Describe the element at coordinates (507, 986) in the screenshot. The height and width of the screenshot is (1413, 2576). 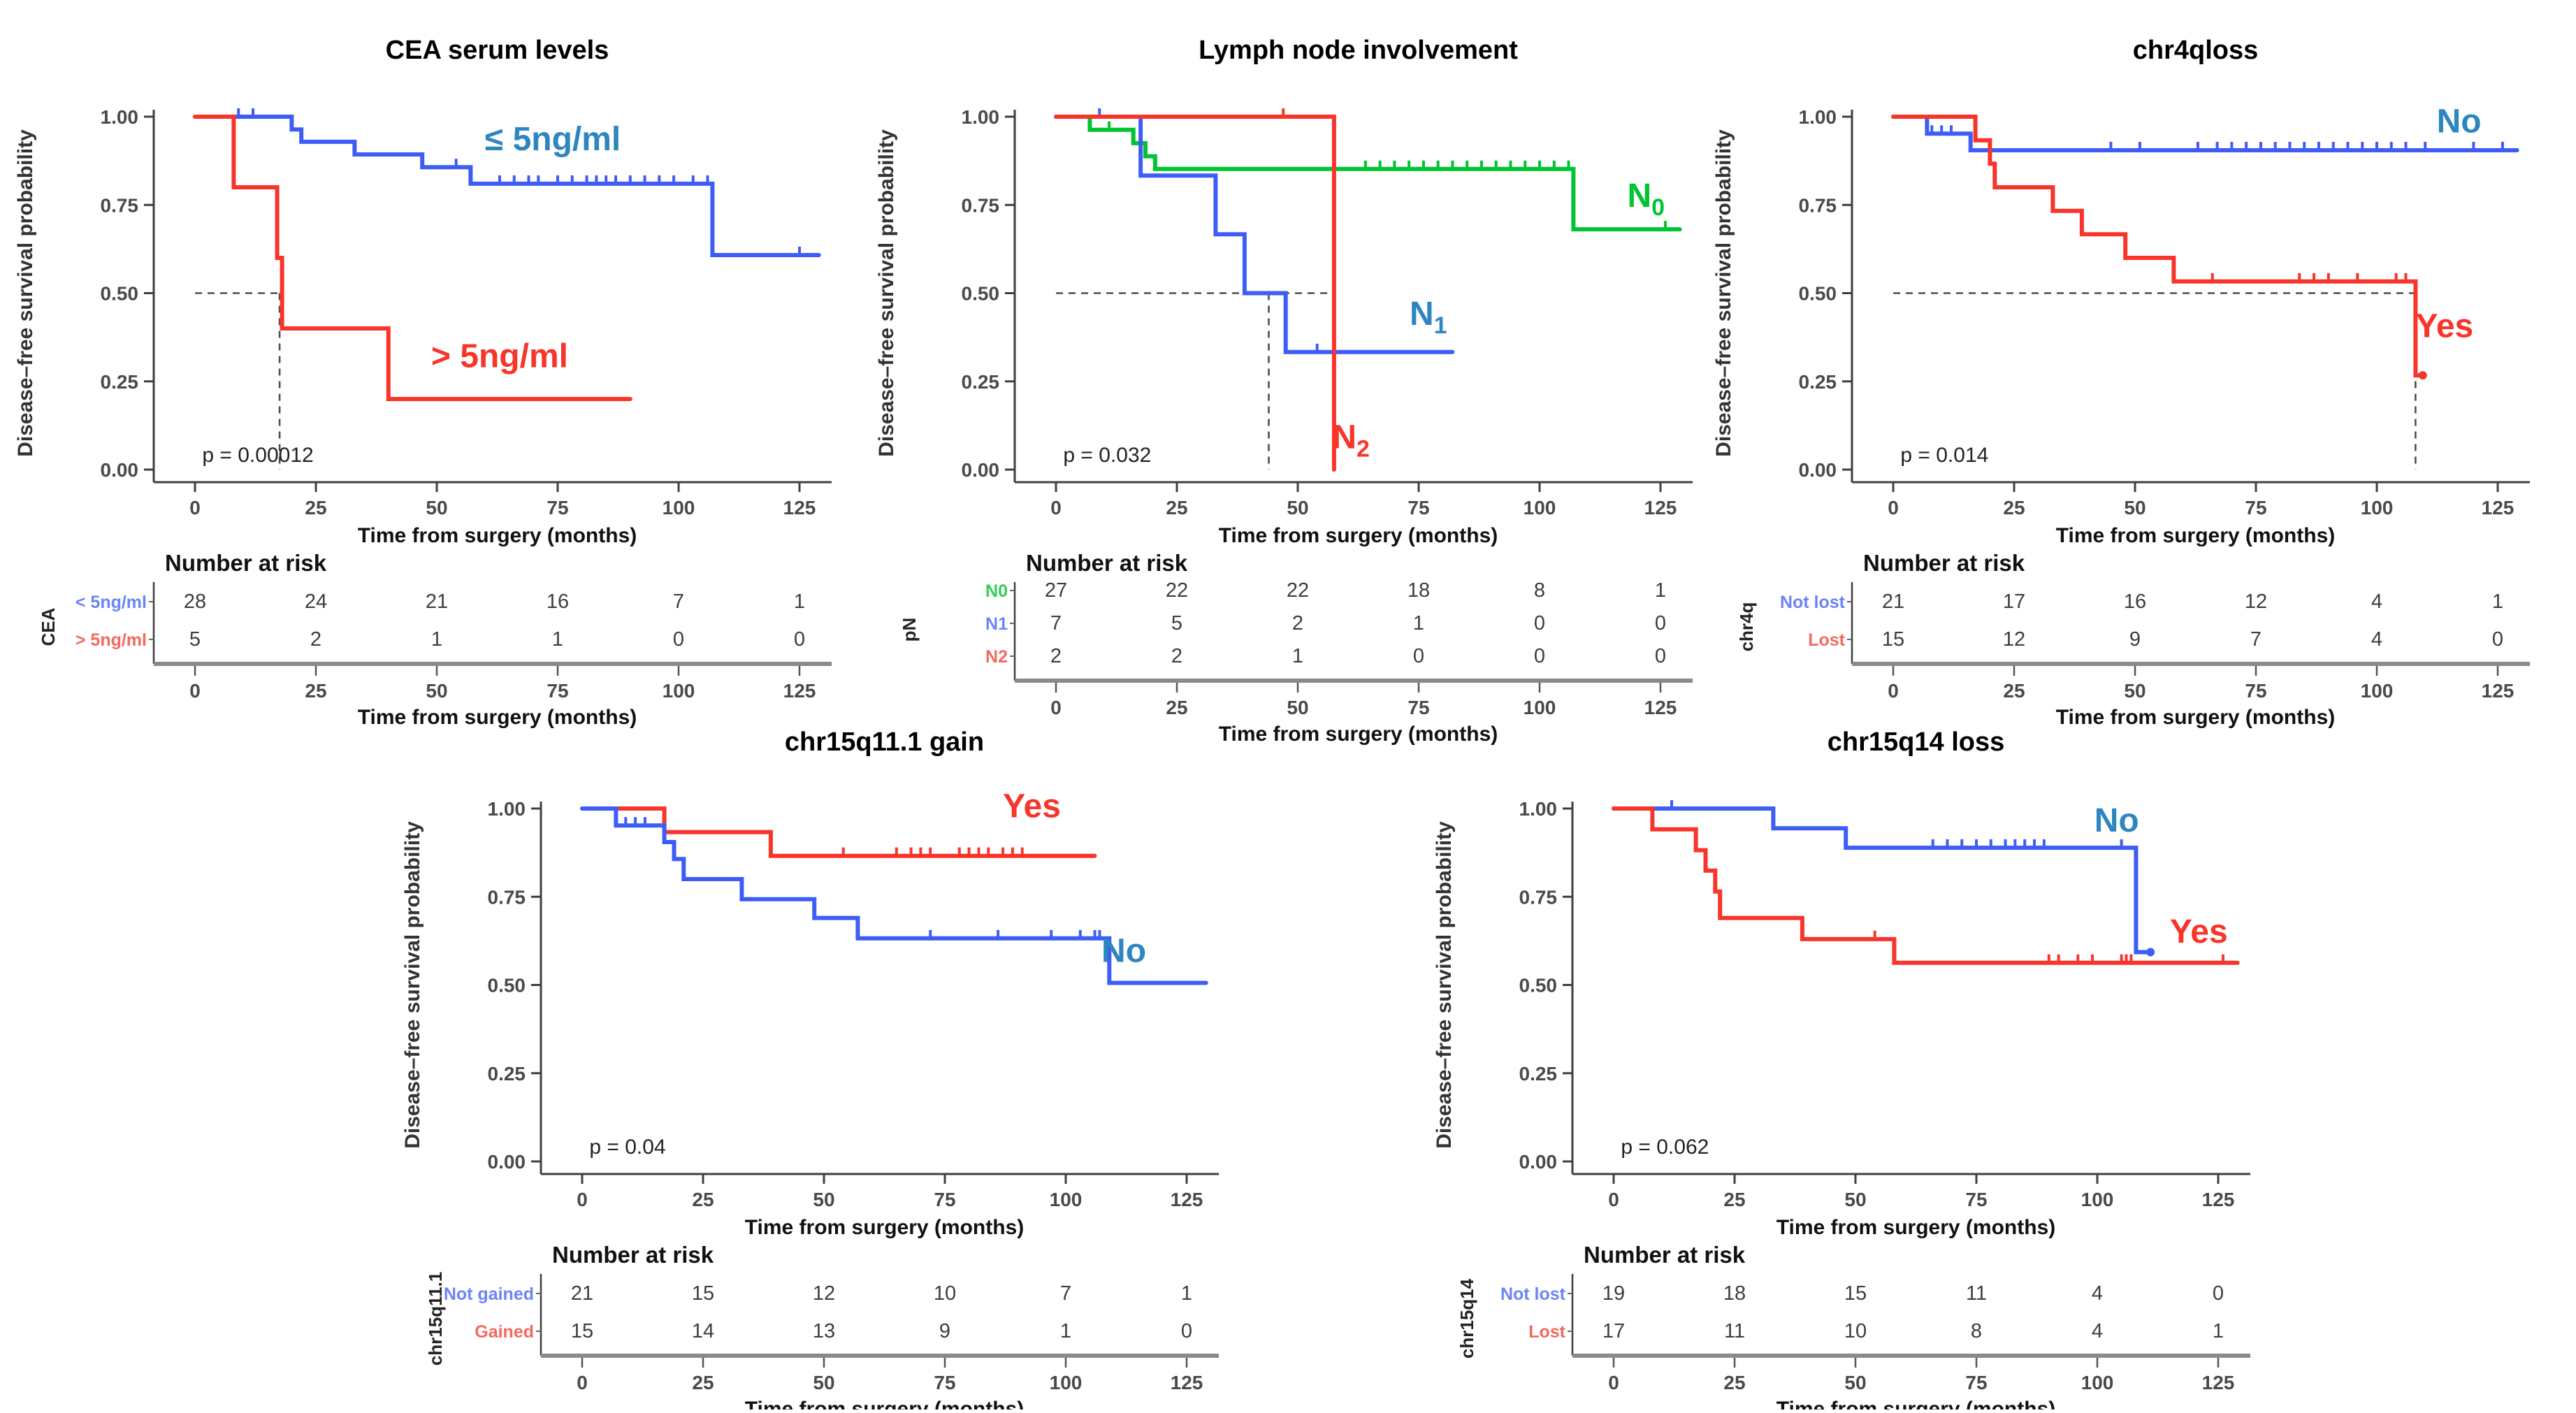
I see `y-tick-label: 0.50` at that location.